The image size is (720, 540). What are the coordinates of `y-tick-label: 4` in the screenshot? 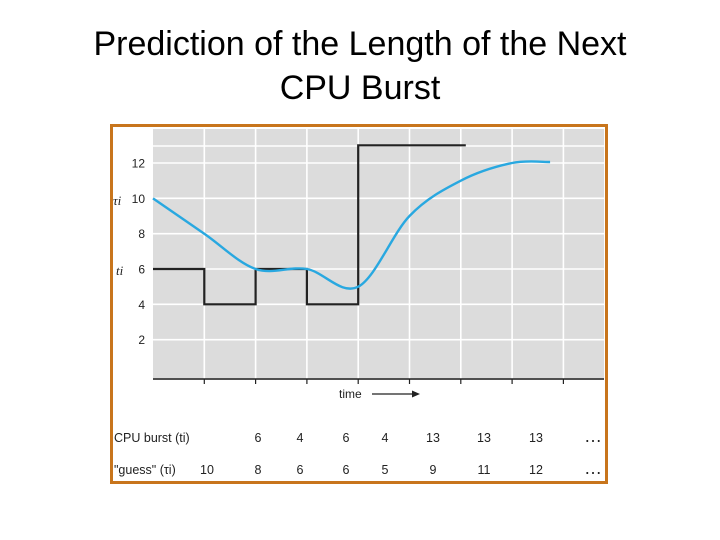 It's located at (141, 305).